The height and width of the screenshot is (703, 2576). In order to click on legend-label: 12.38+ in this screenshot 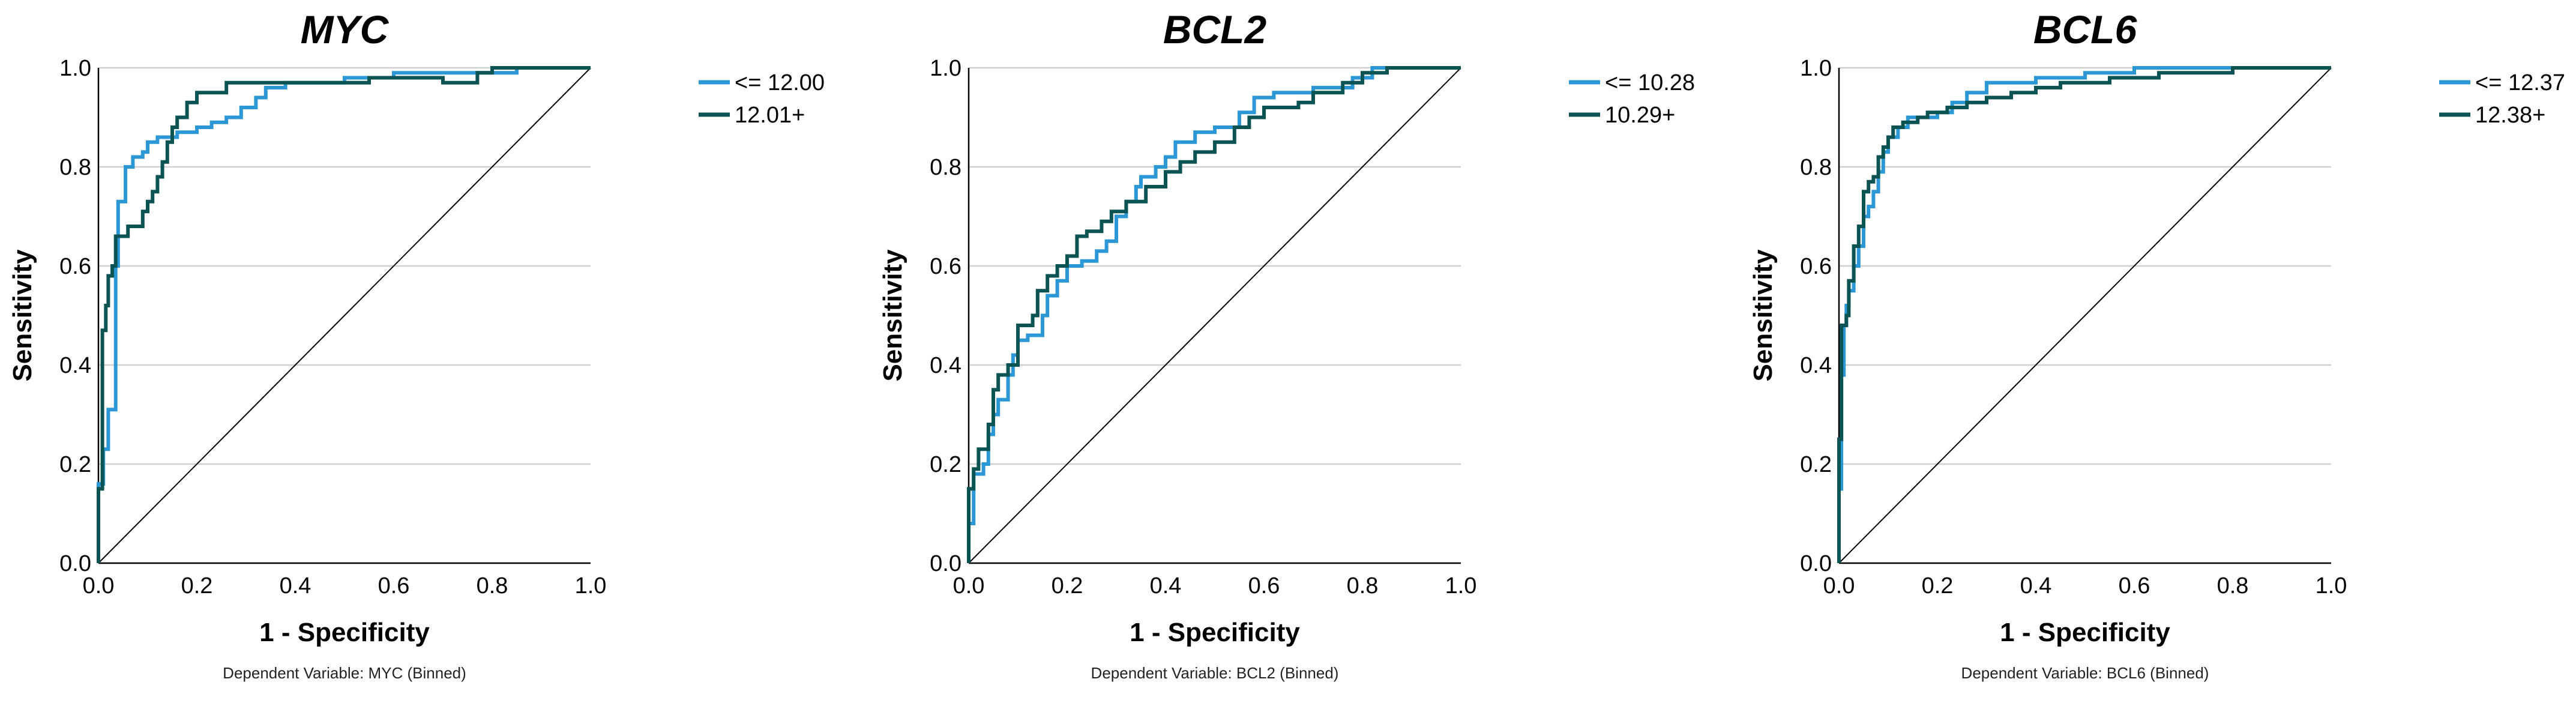, I will do `click(2510, 115)`.